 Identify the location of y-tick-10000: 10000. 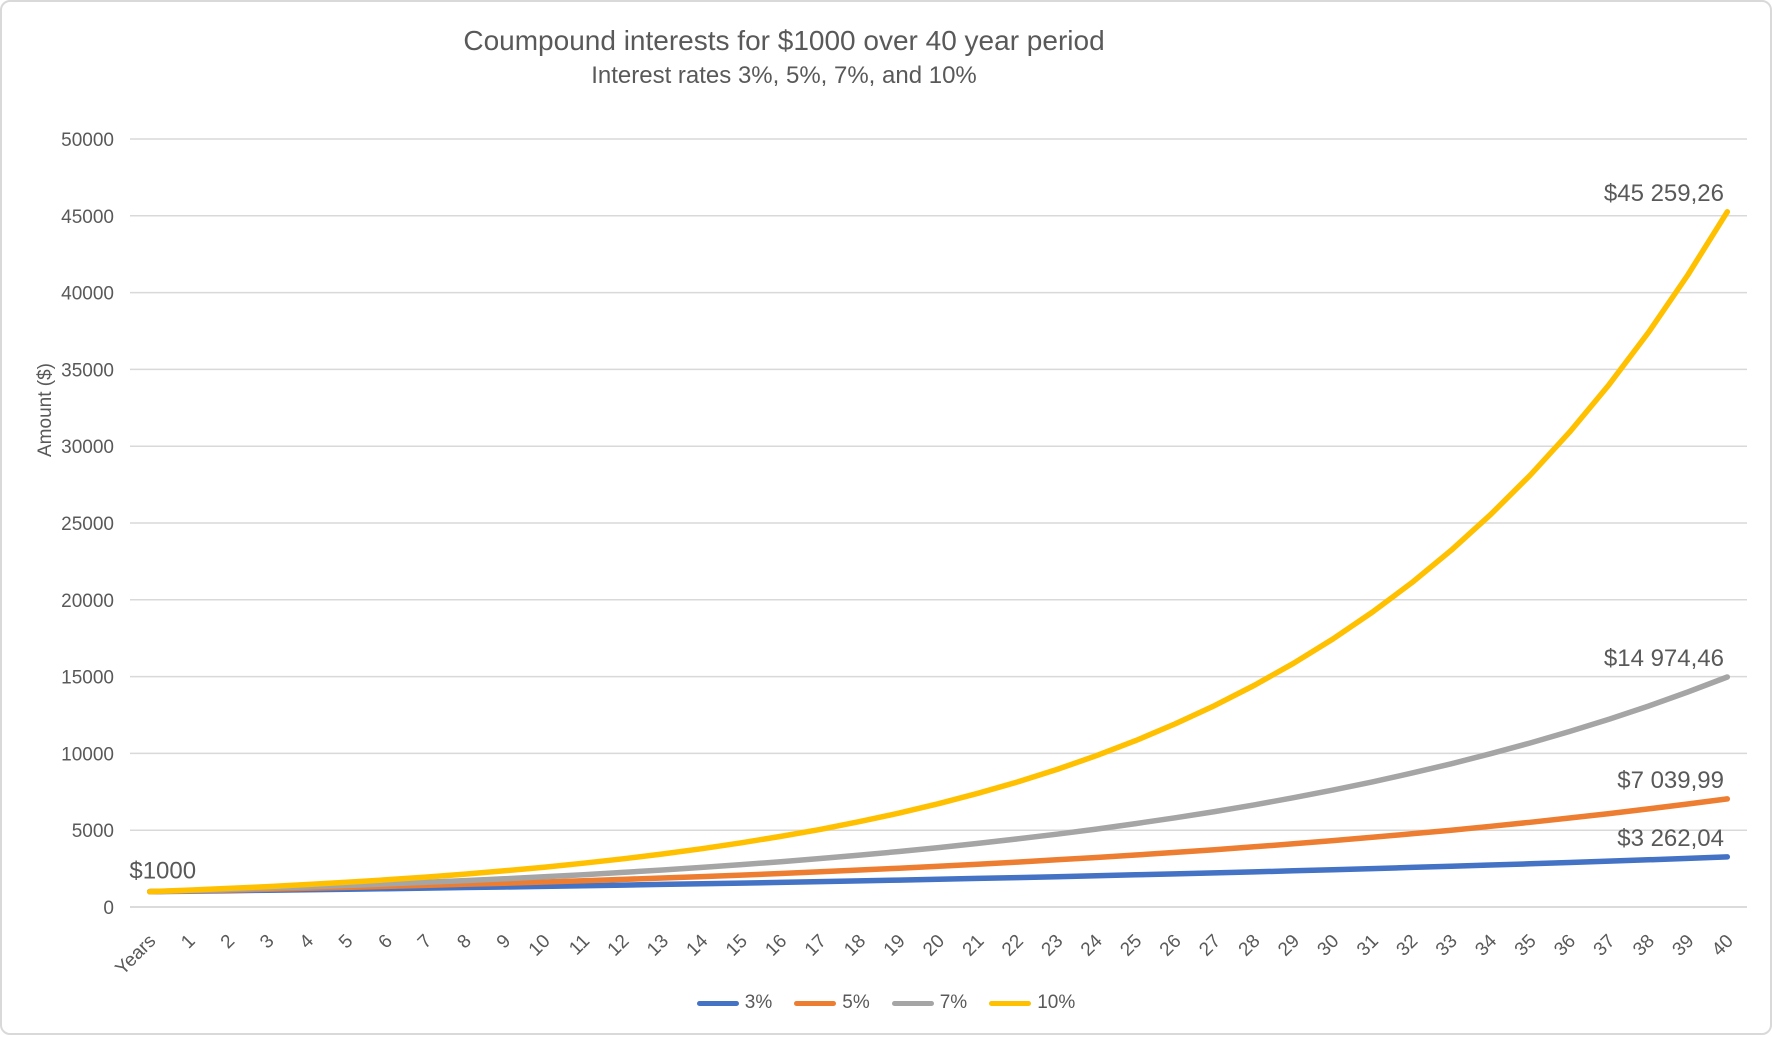
(87, 754).